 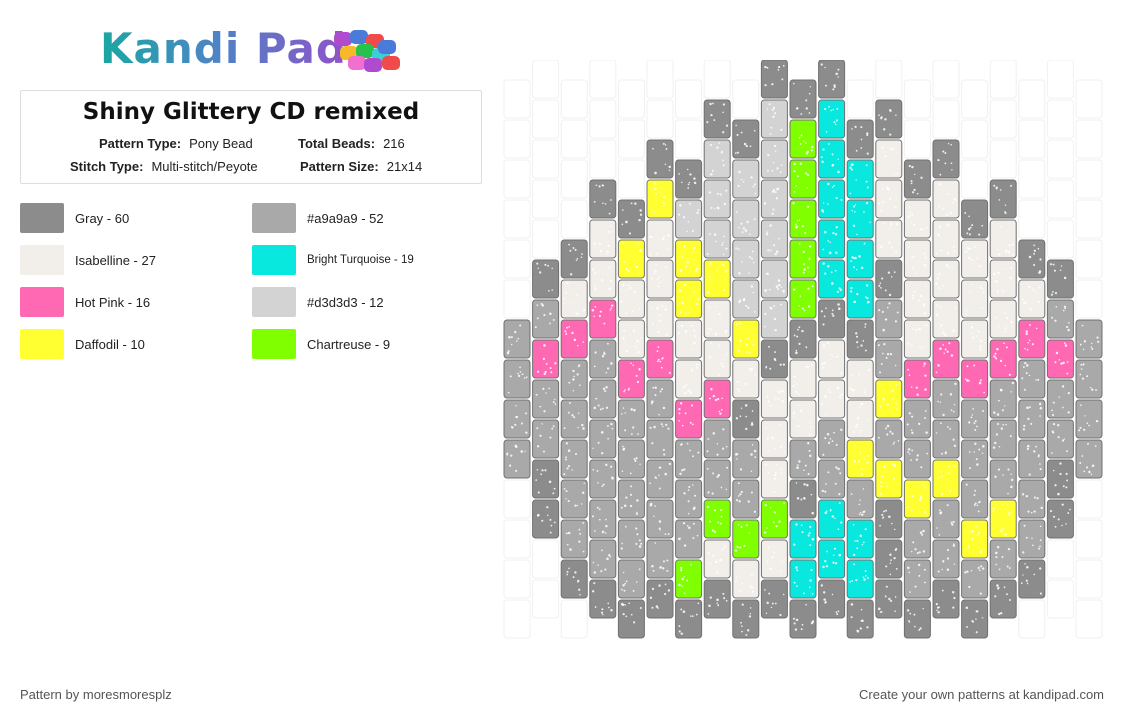 I want to click on kandi-pad-logo: Kandi Pad, so click(x=255, y=49).